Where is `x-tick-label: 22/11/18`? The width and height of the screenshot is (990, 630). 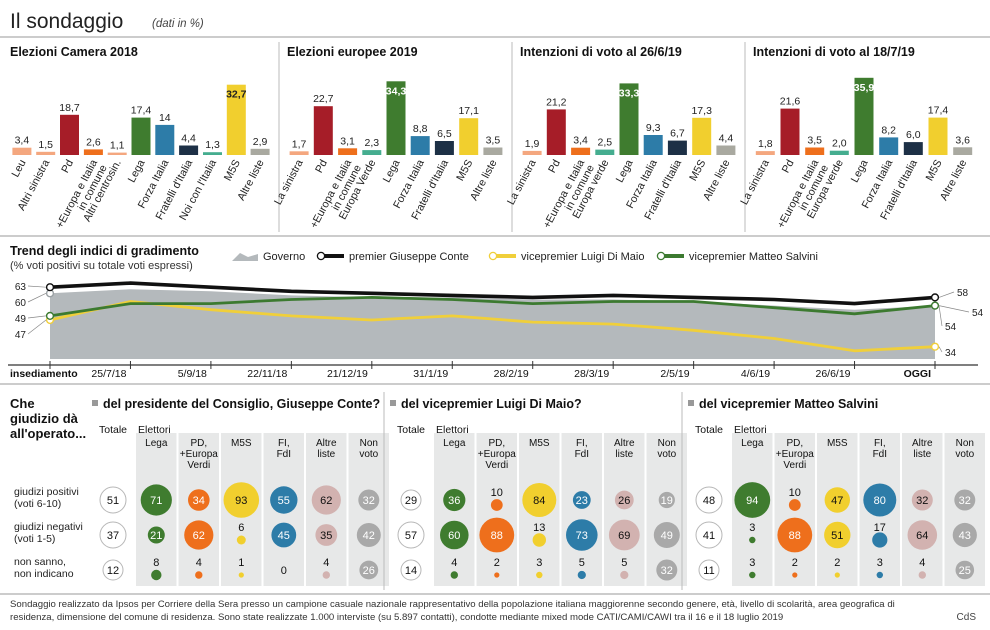 x-tick-label: 22/11/18 is located at coordinates (267, 374).